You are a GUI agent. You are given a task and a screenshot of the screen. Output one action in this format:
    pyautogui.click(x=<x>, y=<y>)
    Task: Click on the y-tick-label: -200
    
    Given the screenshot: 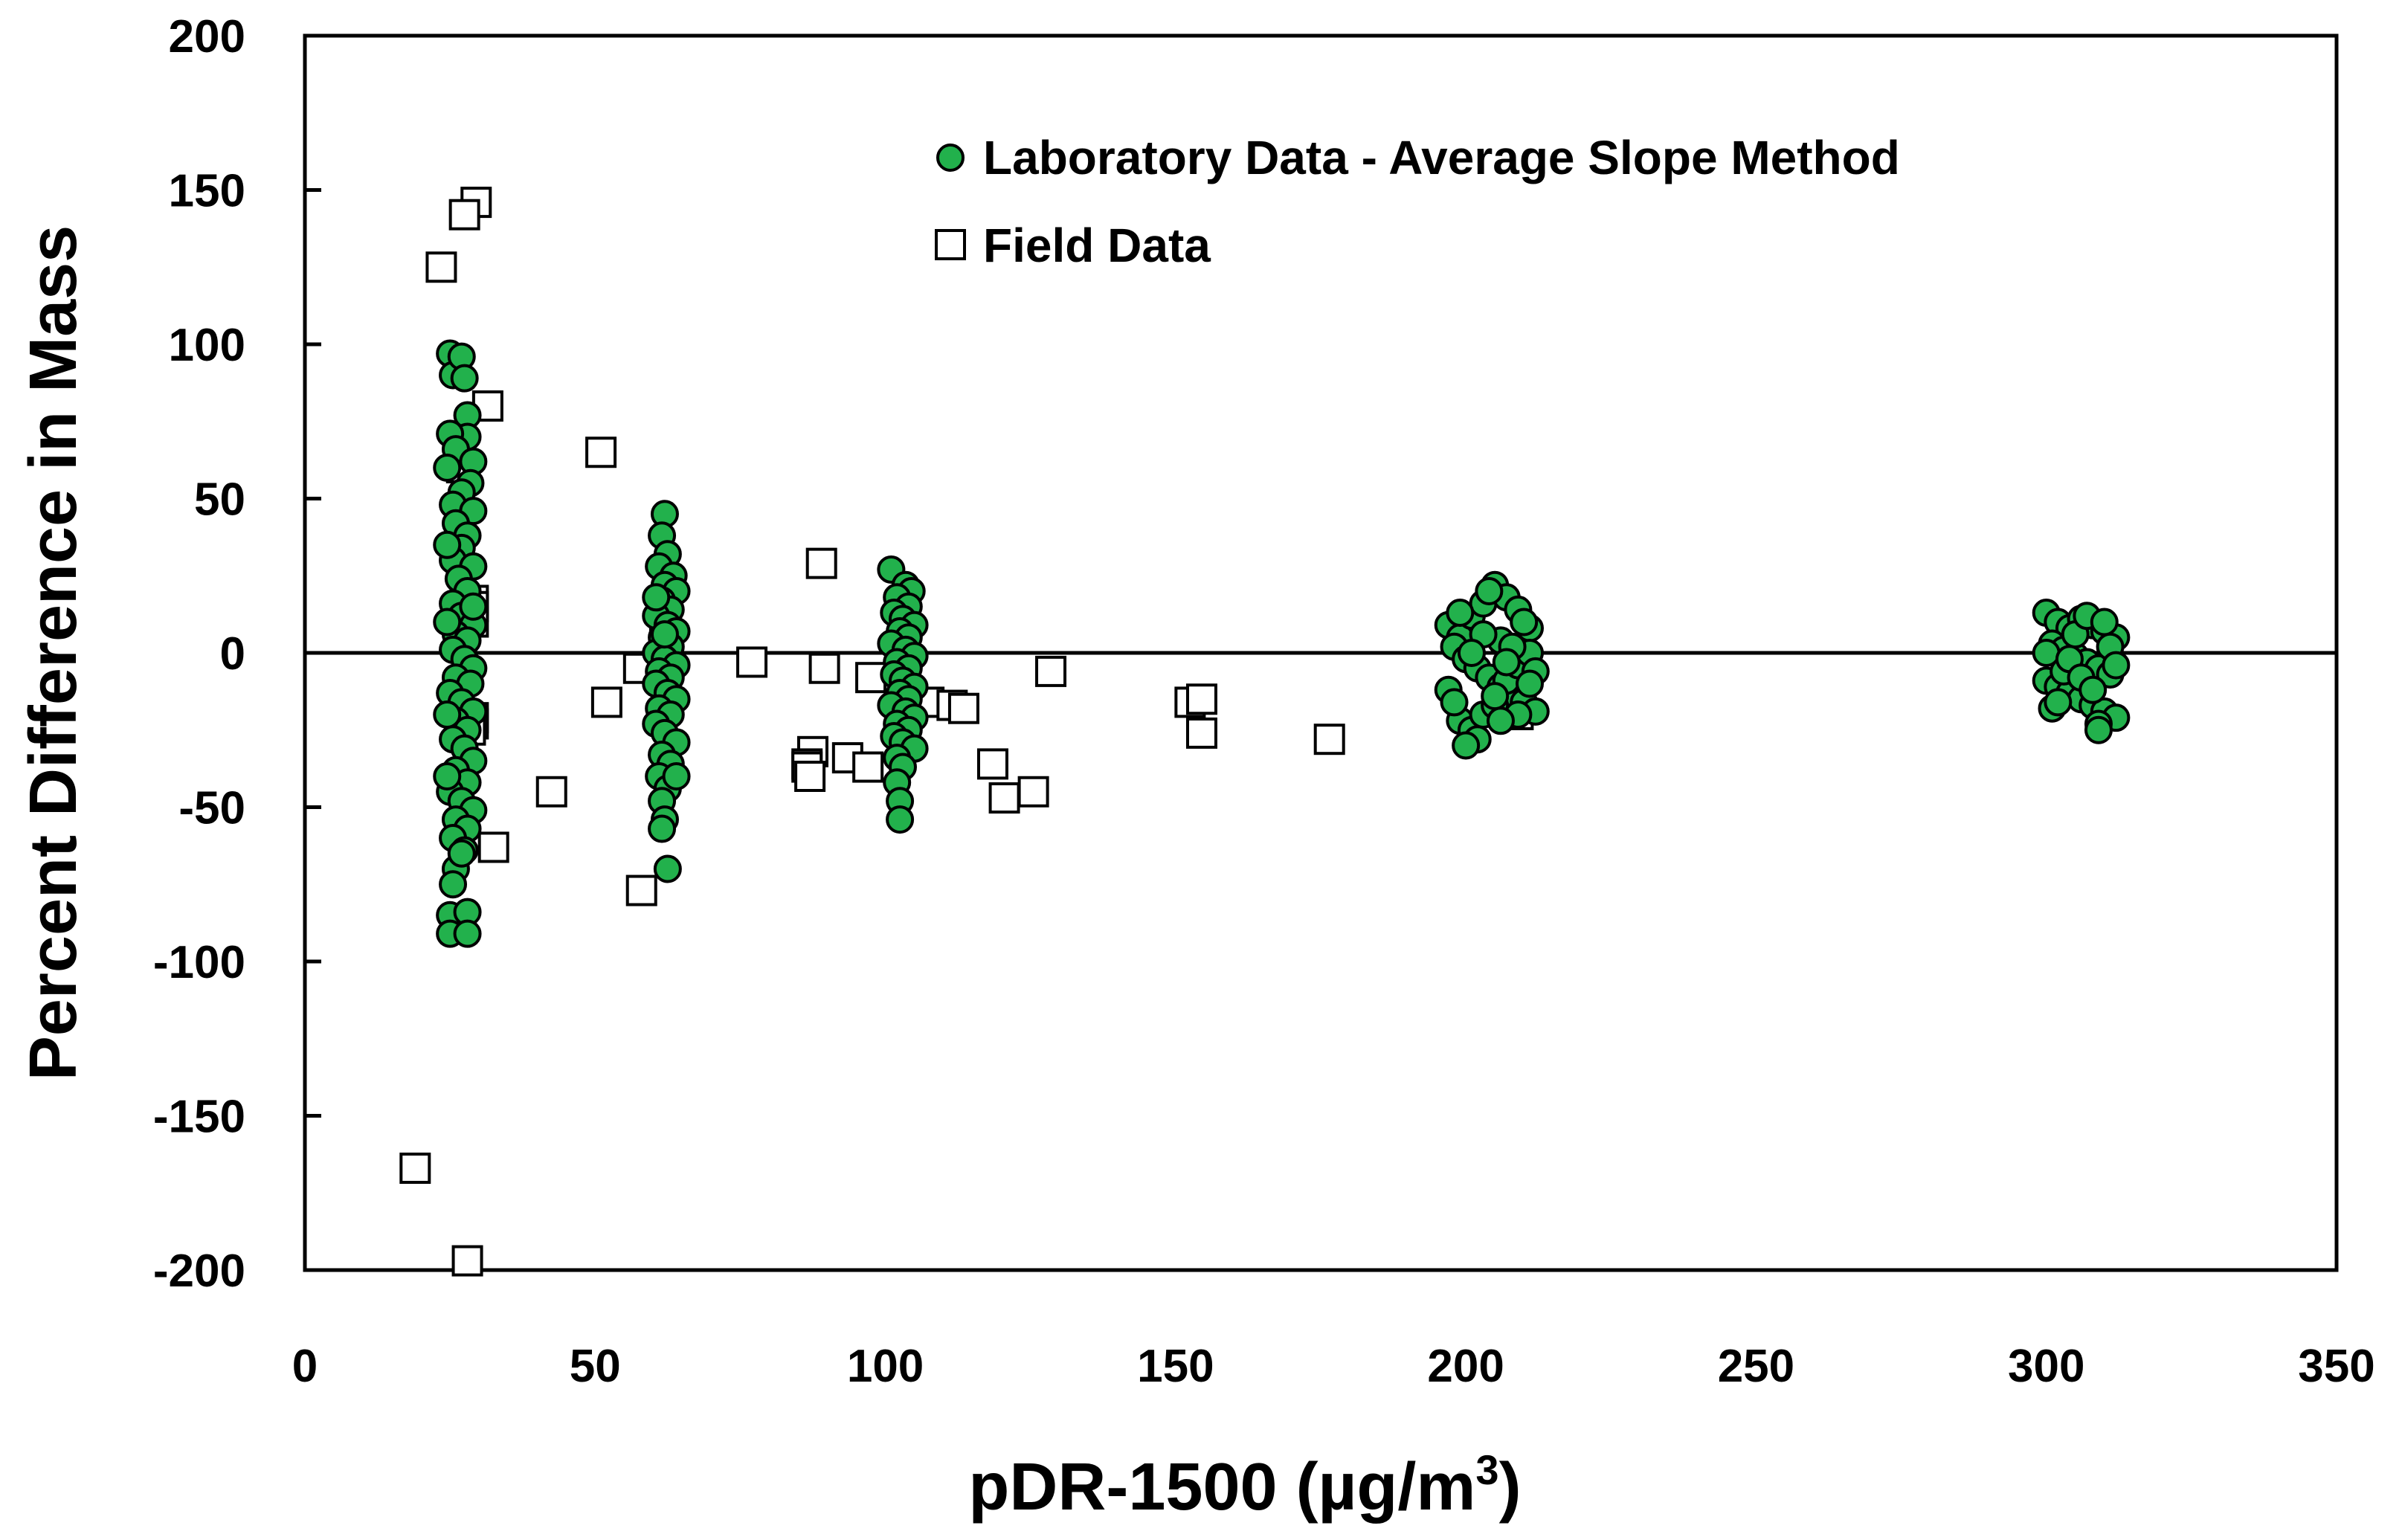 What is the action you would take?
    pyautogui.click(x=199, y=1271)
    